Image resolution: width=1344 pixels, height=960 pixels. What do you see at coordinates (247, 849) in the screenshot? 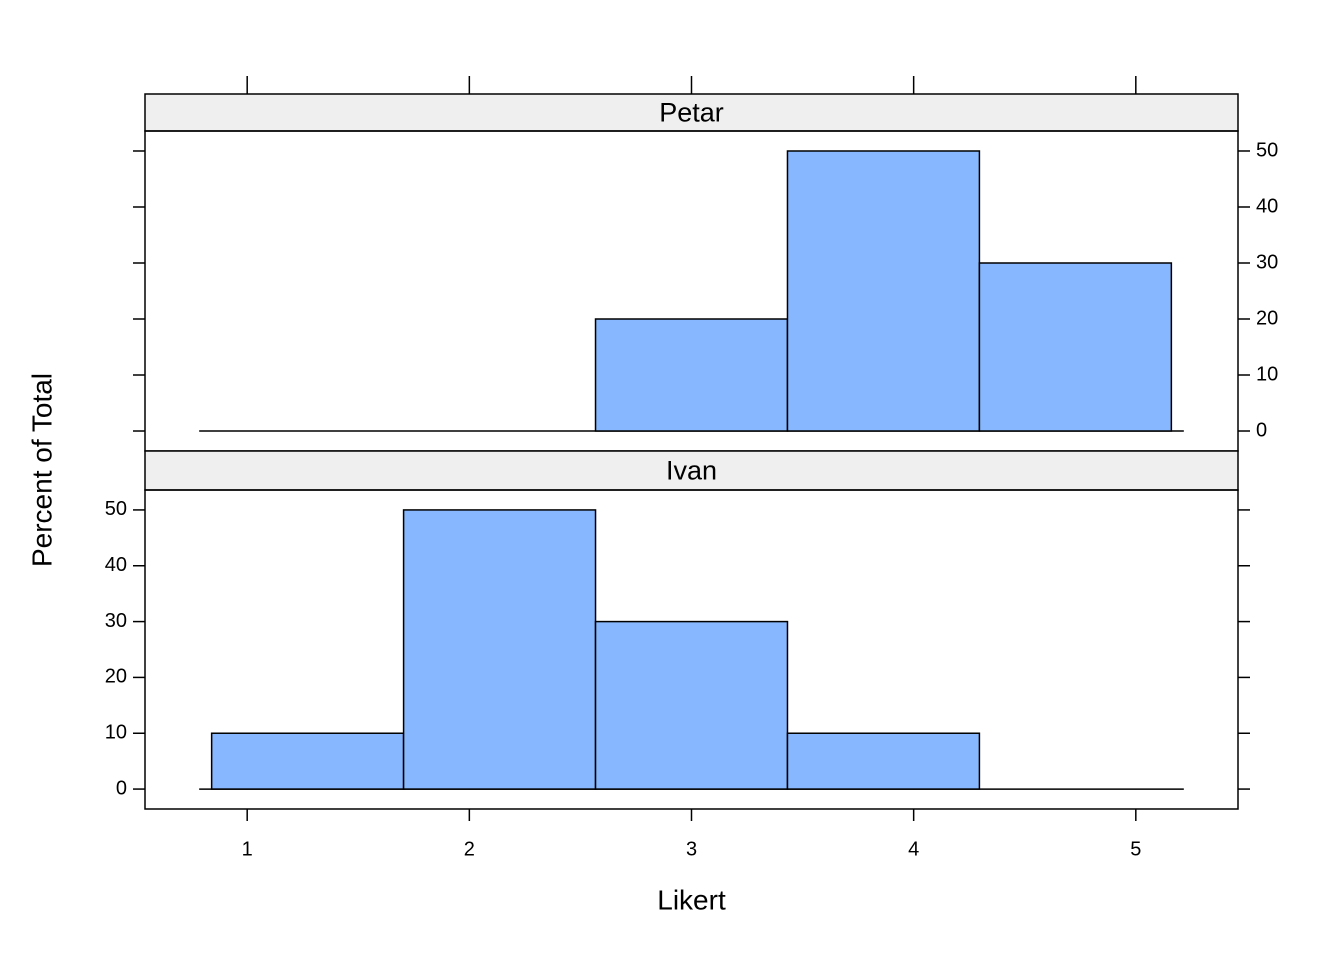
I see `x-tick-label: 1` at bounding box center [247, 849].